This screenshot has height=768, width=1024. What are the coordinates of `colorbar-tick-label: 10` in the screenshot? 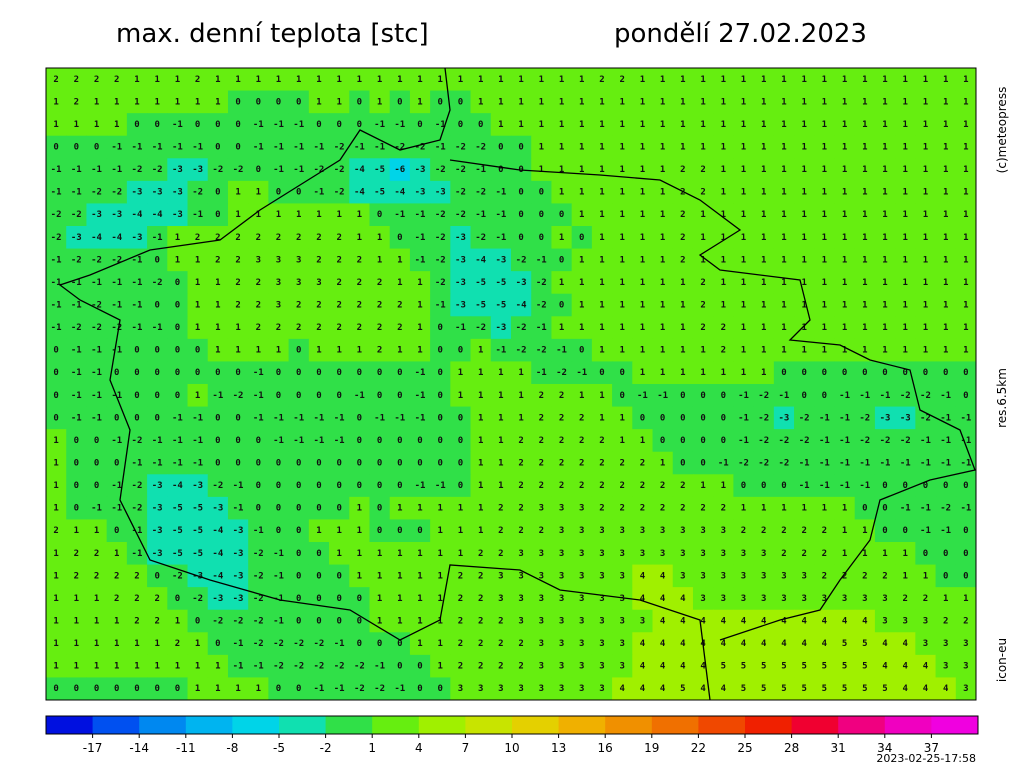 It's located at (511, 748).